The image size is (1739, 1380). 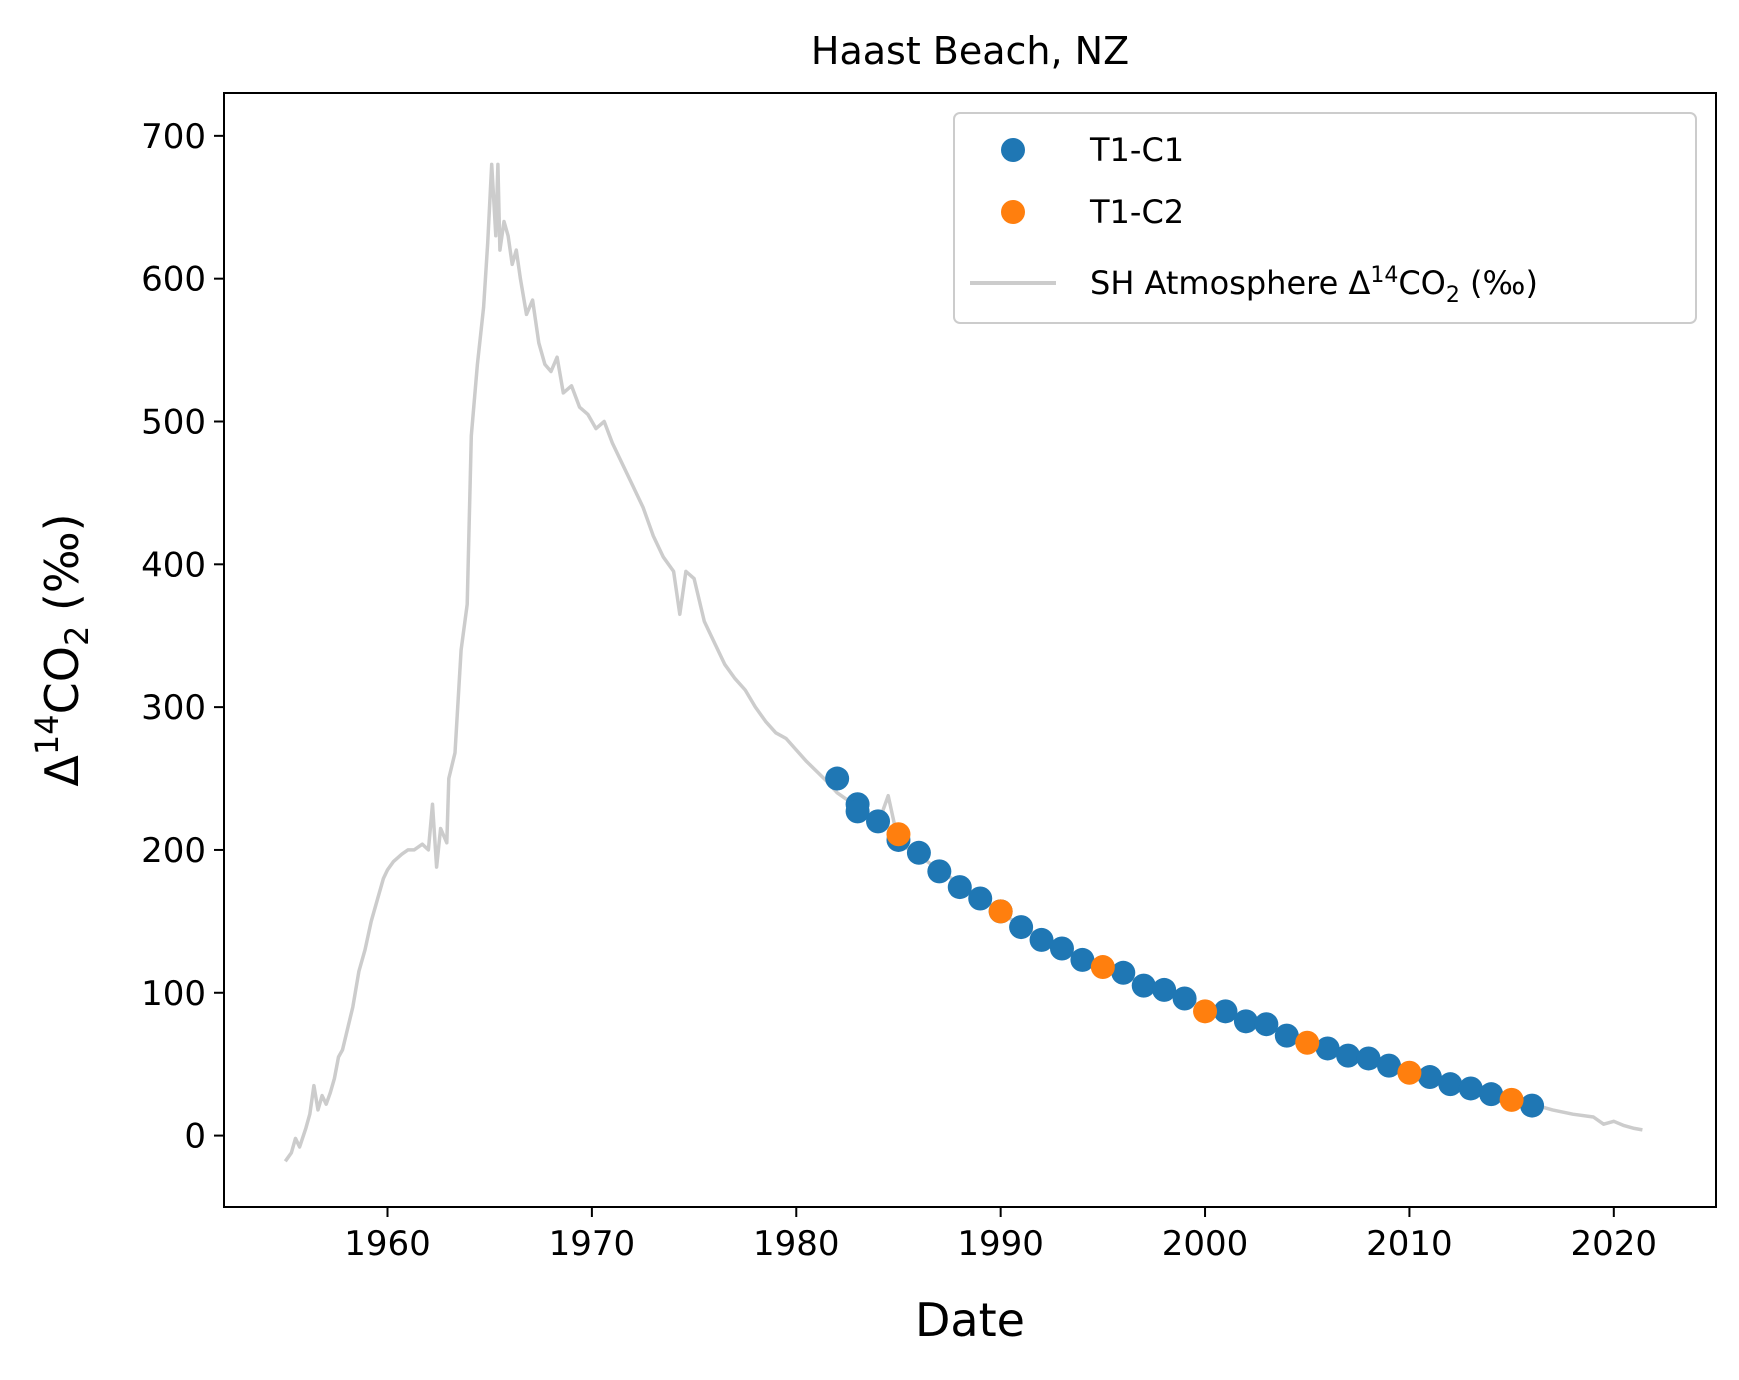 What do you see at coordinates (592, 1244) in the screenshot?
I see `x-tick-label: 1970` at bounding box center [592, 1244].